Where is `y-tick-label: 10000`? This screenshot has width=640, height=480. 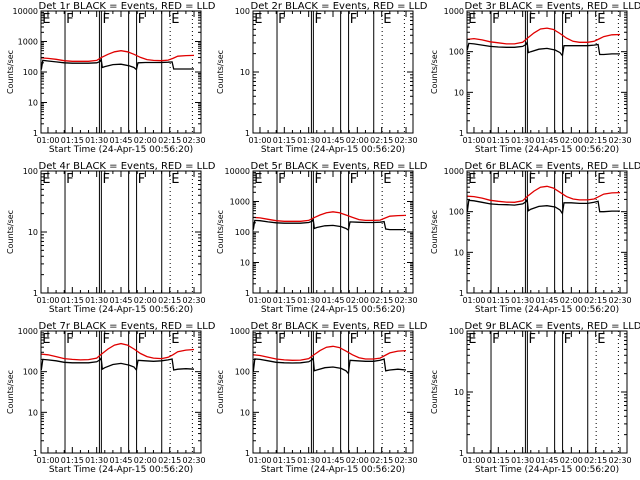 y-tick-label: 10000 is located at coordinates (237, 171).